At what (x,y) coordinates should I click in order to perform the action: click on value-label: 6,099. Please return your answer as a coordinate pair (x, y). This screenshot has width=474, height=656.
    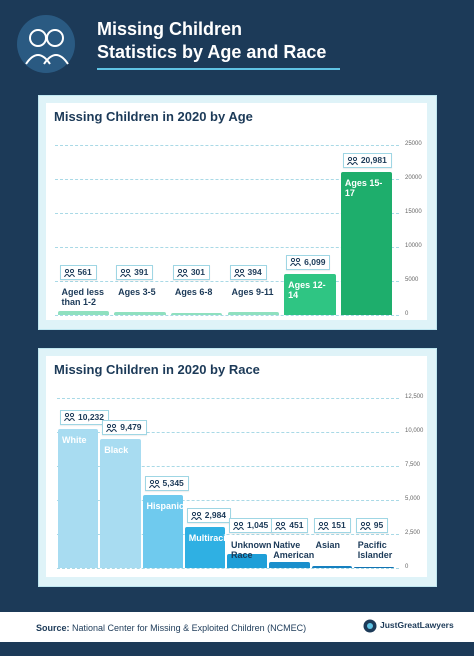
    Looking at the image, I should click on (315, 261).